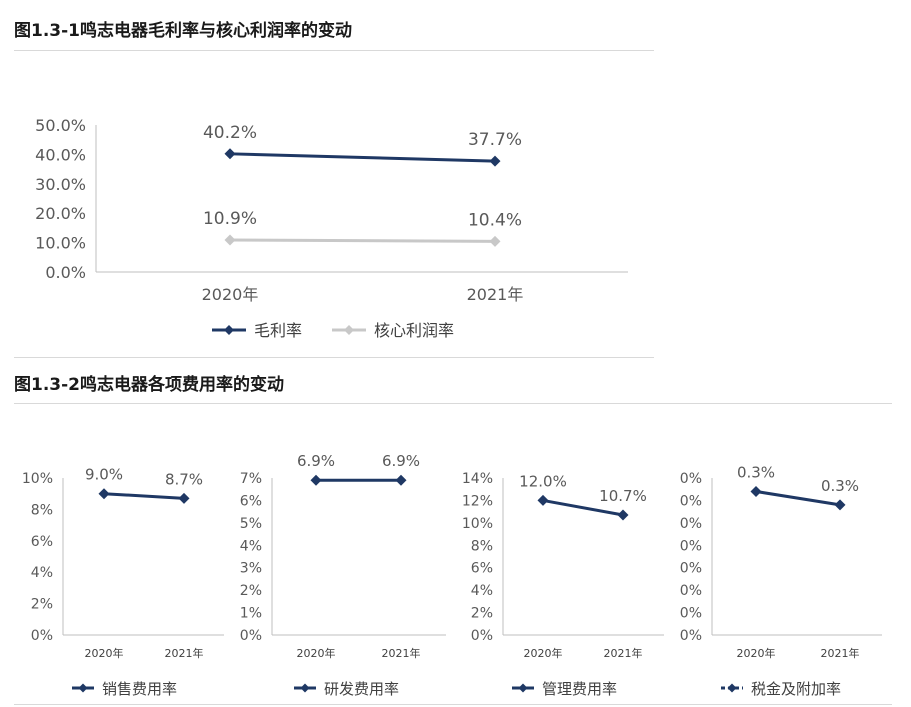  I want to click on figure2-y-tick-label: 7%, so click(251, 479).